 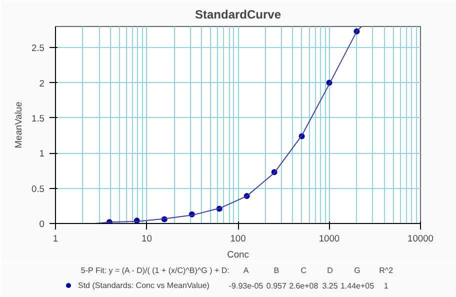 What do you see at coordinates (155, 270) in the screenshot?
I see `text: 5-P Fit: y = (A - D)/( (1 + (x/C)^B)^G ) + D:` at bounding box center [155, 270].